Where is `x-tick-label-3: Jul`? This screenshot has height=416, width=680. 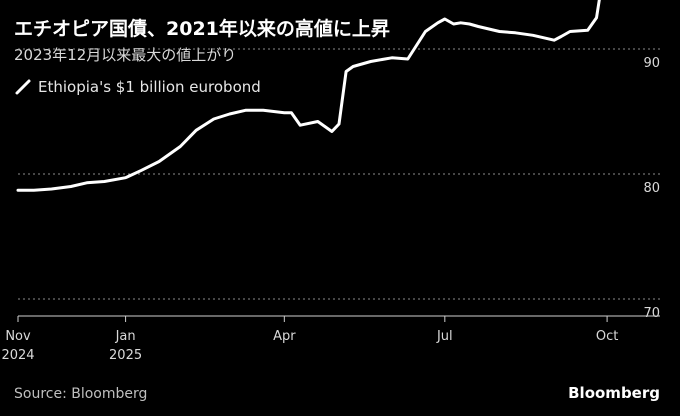
x-tick-label-3: Jul is located at coordinates (444, 336).